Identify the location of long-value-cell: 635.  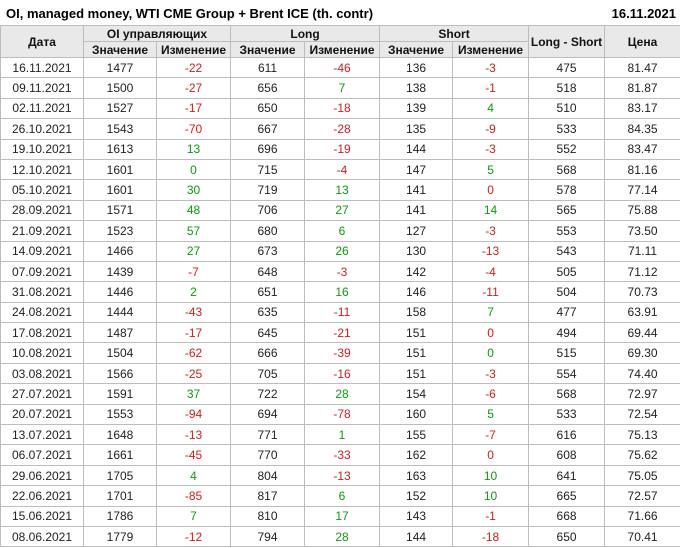
(268, 312).